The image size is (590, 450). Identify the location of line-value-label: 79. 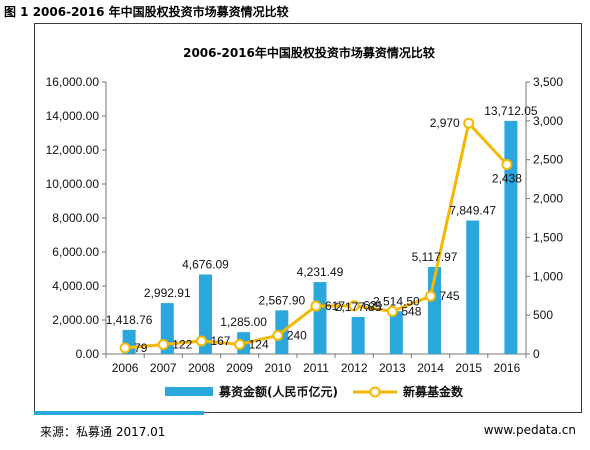
(141, 348).